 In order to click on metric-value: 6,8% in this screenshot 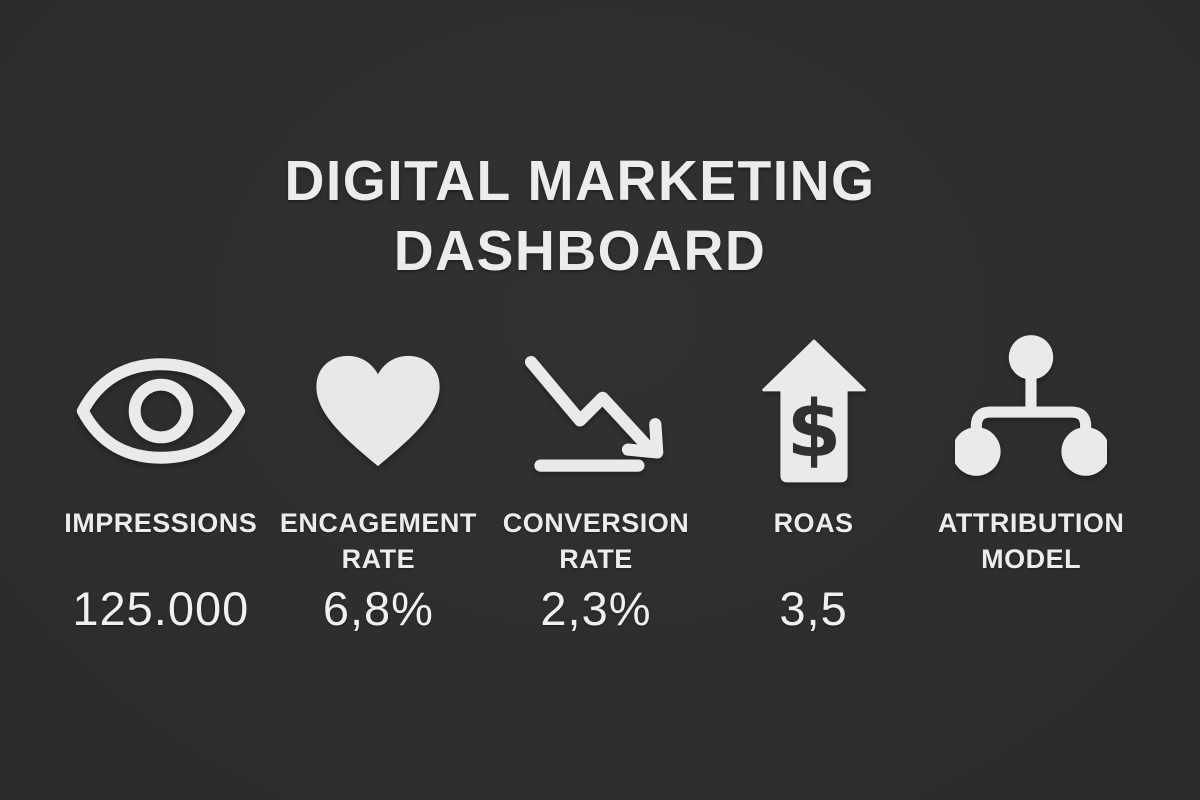, I will do `click(378, 608)`.